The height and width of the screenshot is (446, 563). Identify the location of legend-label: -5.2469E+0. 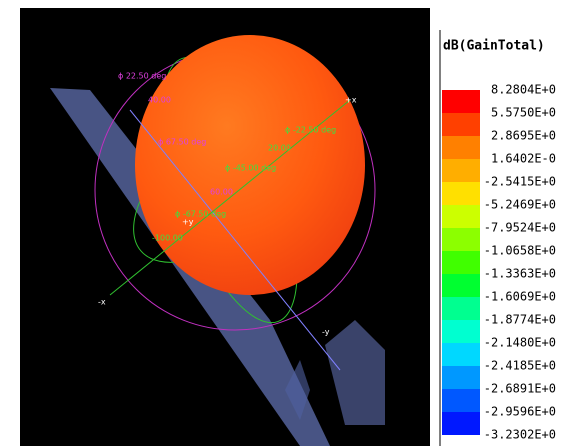
(520, 205).